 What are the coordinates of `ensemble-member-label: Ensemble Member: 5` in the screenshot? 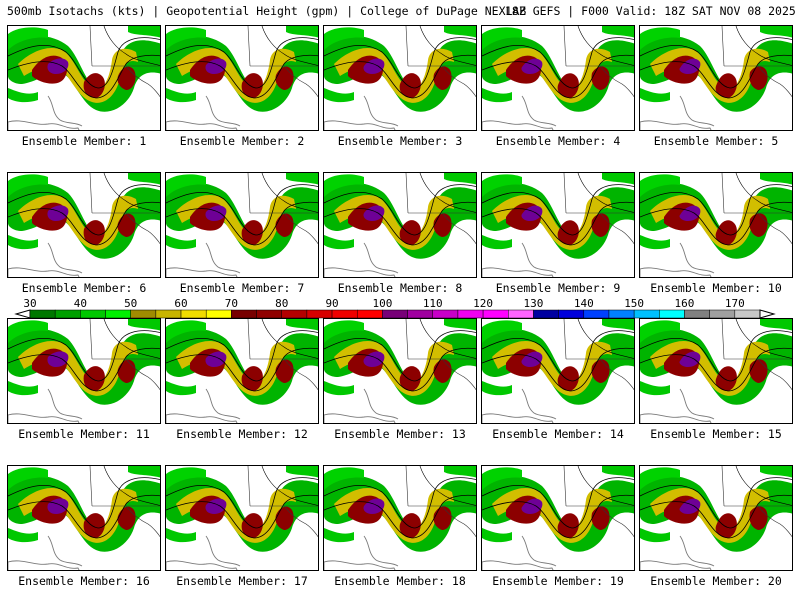 It's located at (716, 141).